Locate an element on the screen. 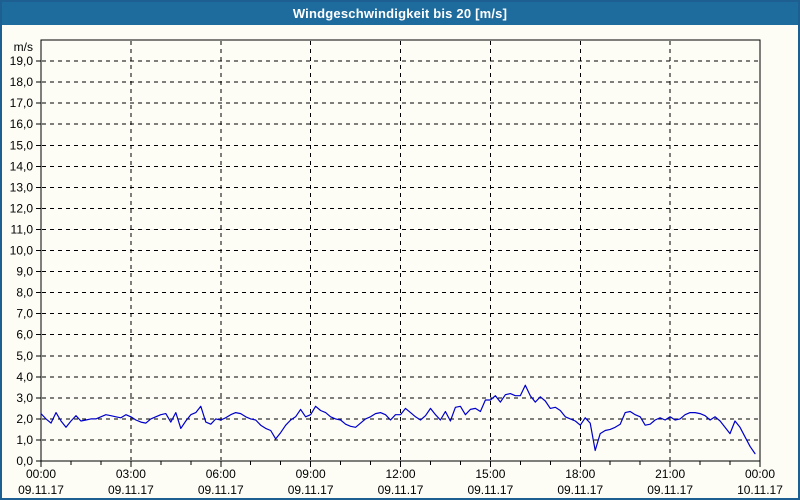  x-time-label: 09:00 is located at coordinates (311, 474).